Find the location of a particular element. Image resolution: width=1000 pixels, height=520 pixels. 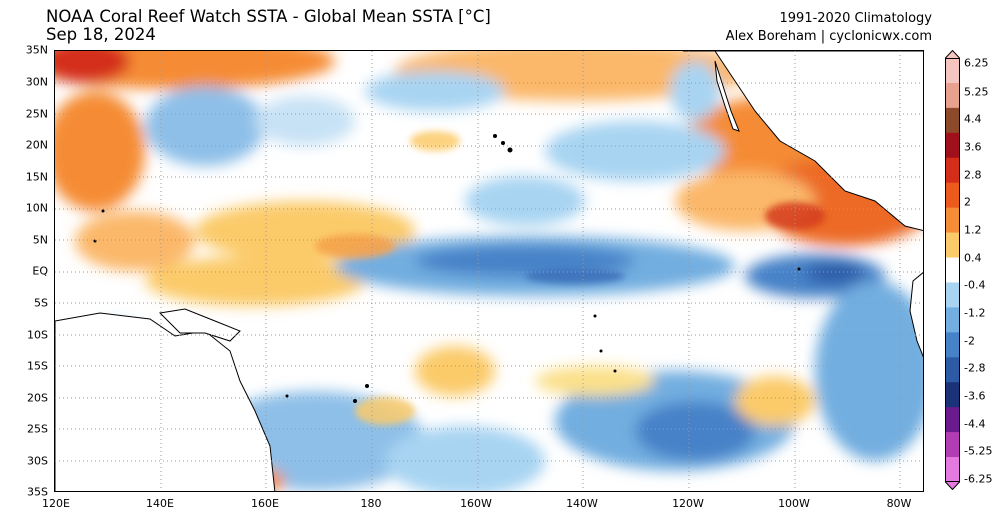

lon-label: 120W is located at coordinates (688, 503).